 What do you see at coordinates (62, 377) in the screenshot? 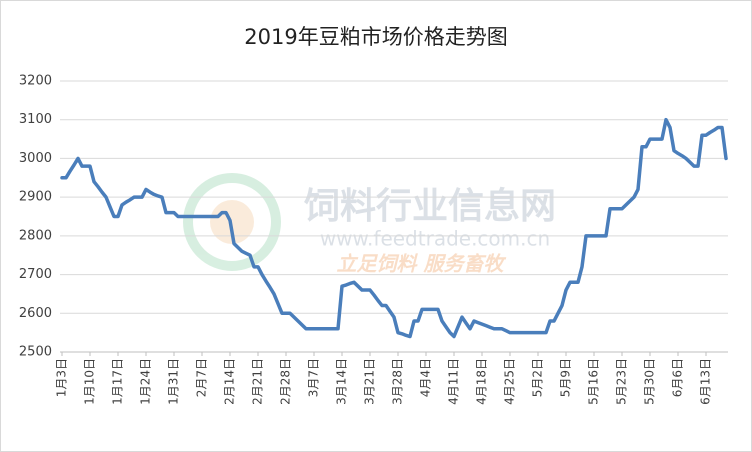
I see `x-tick-label: 1月3日` at bounding box center [62, 377].